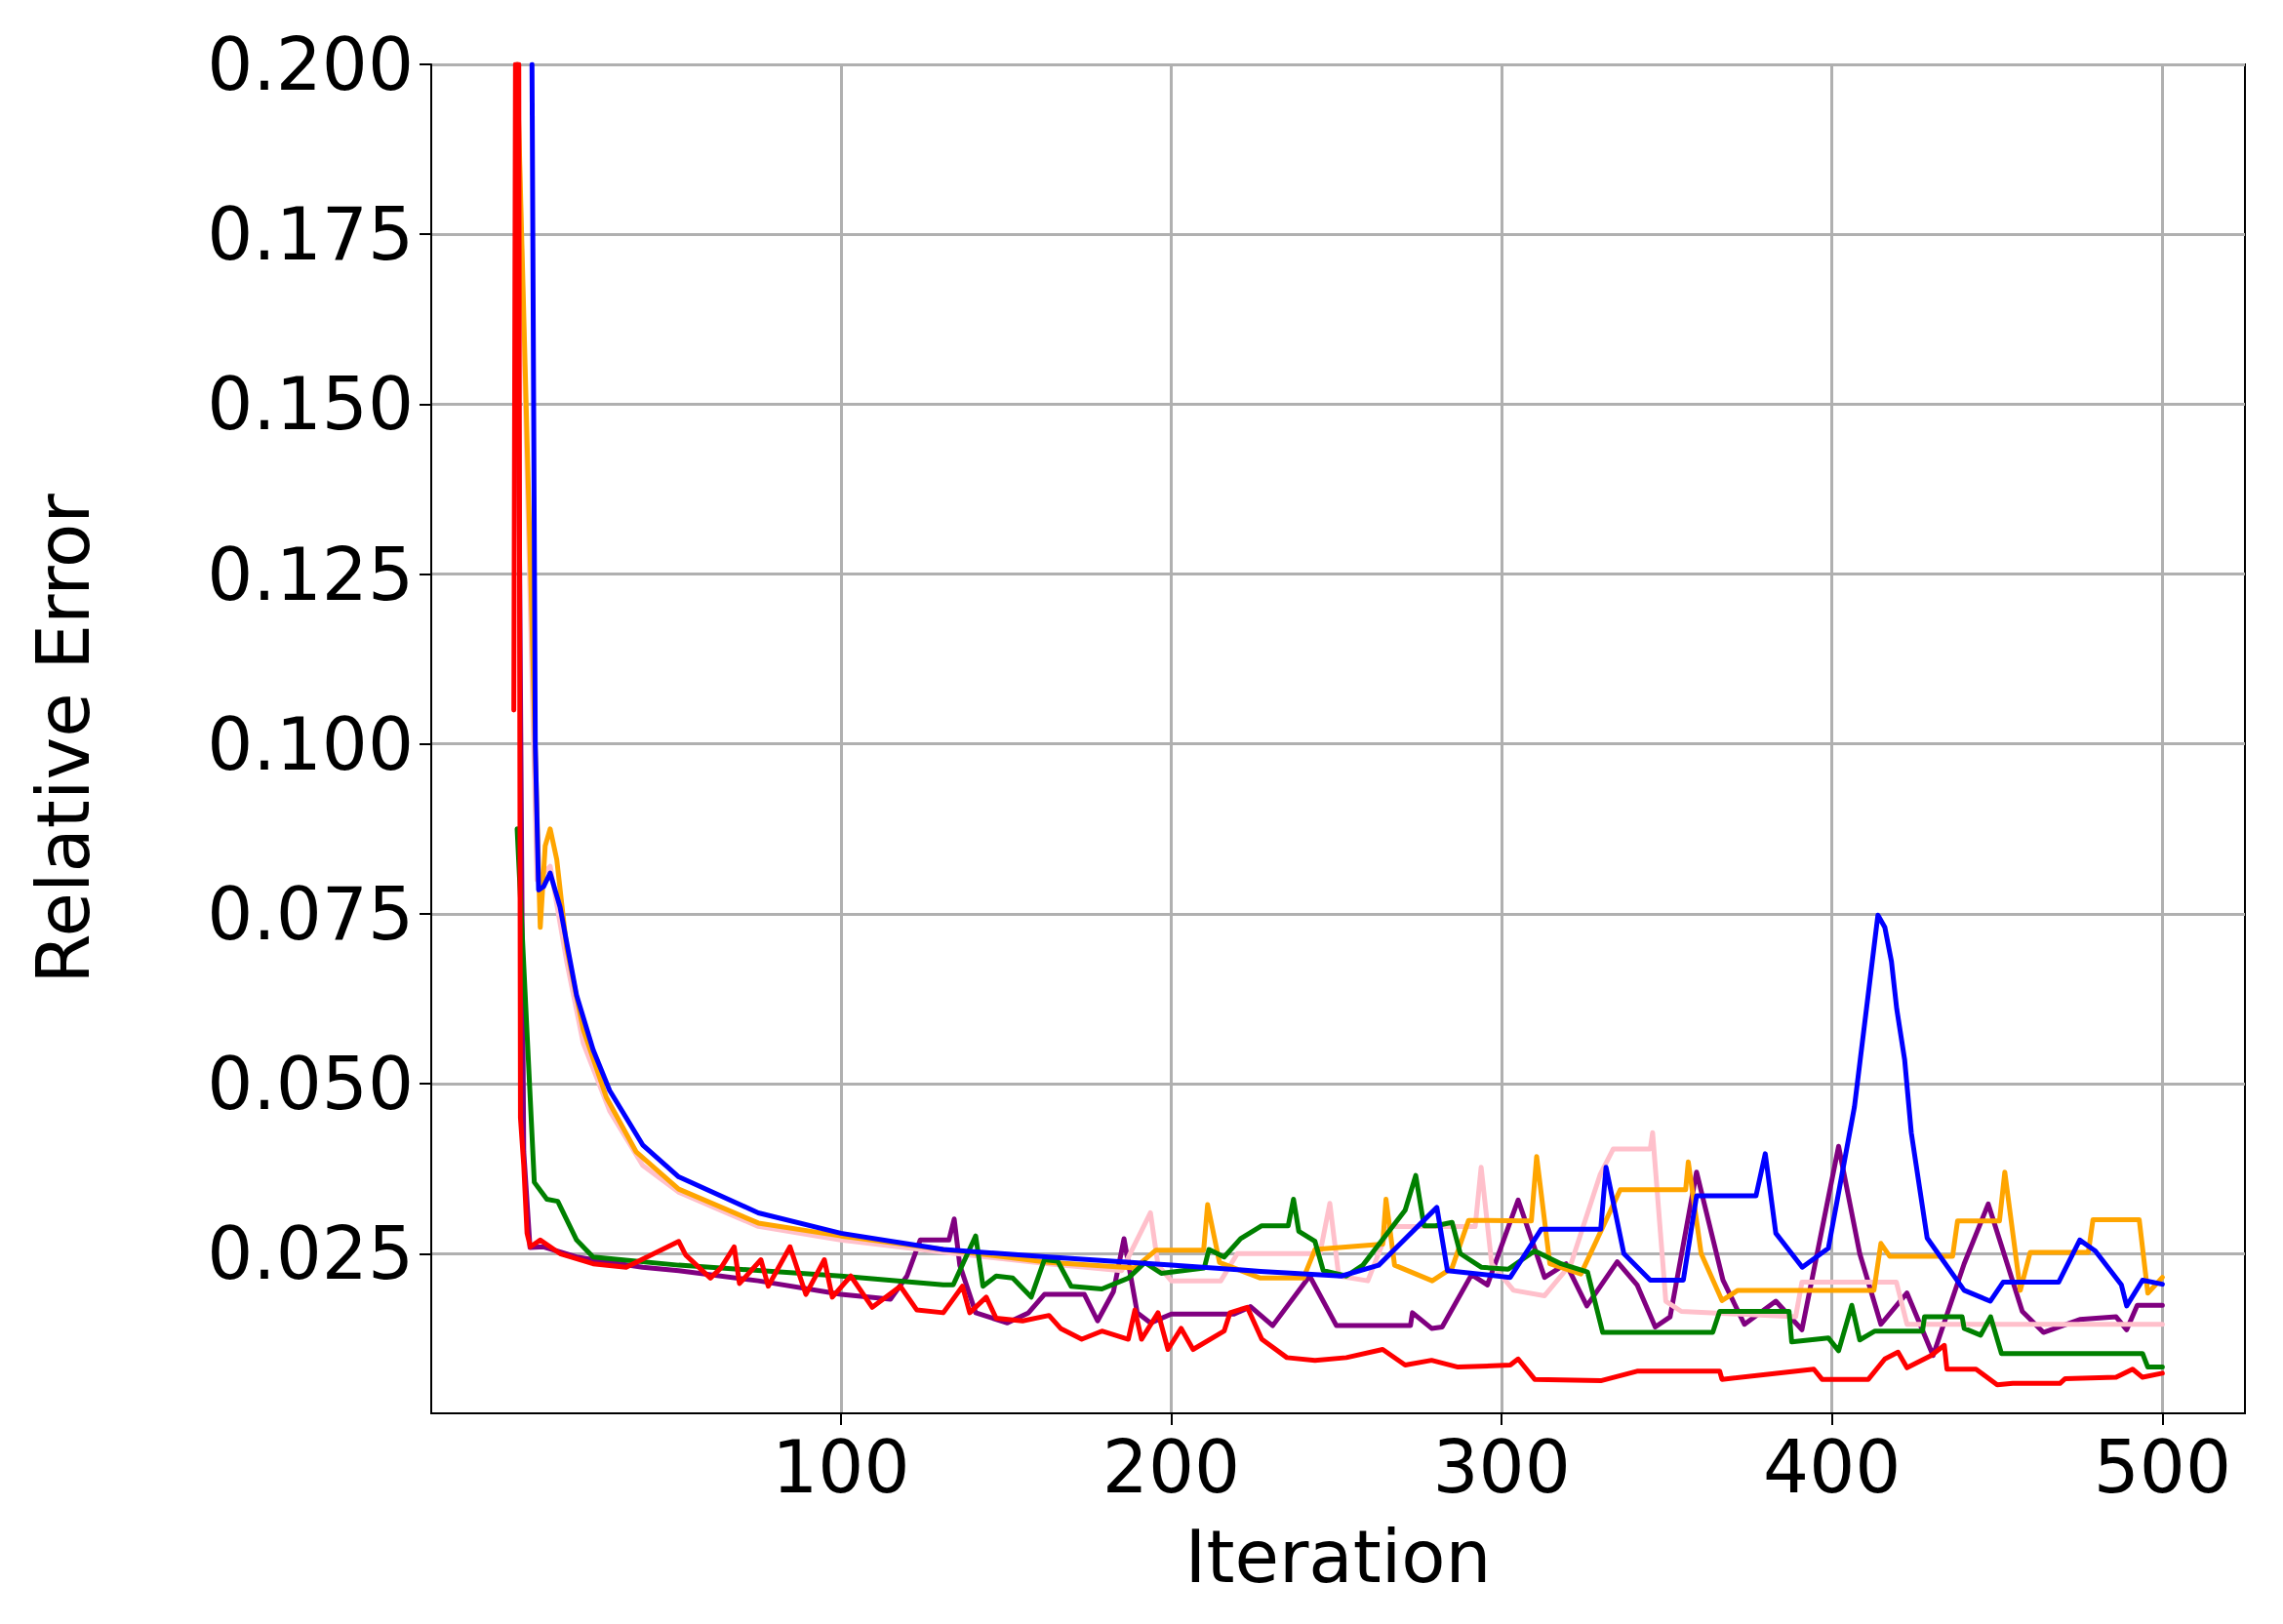  I want to click on y-axis-title: Relative Error, so click(63, 738).